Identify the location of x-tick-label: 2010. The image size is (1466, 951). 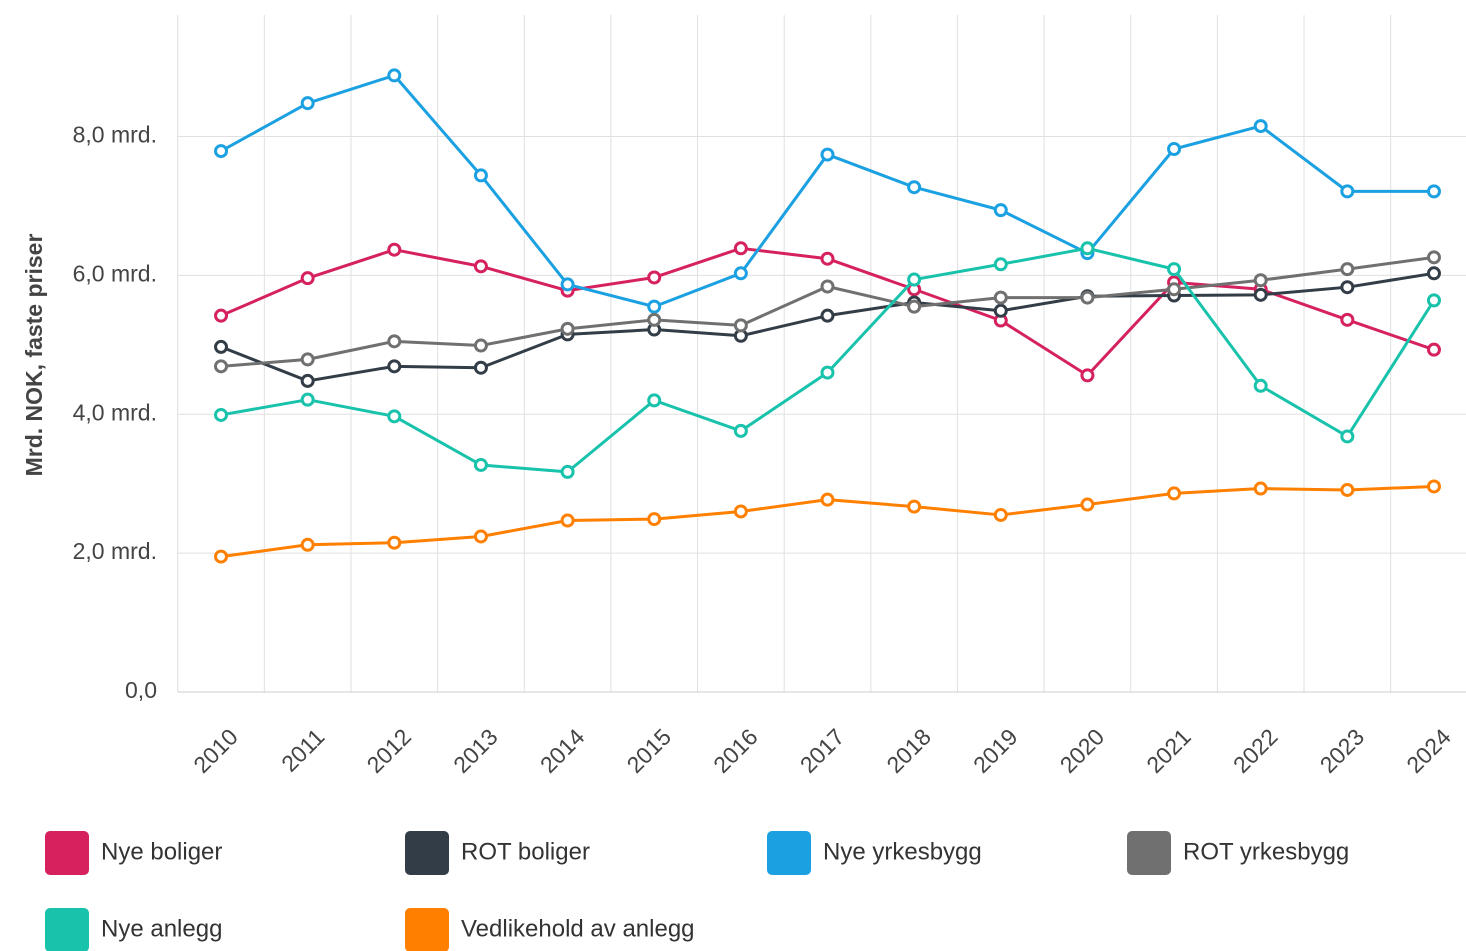
(215, 750).